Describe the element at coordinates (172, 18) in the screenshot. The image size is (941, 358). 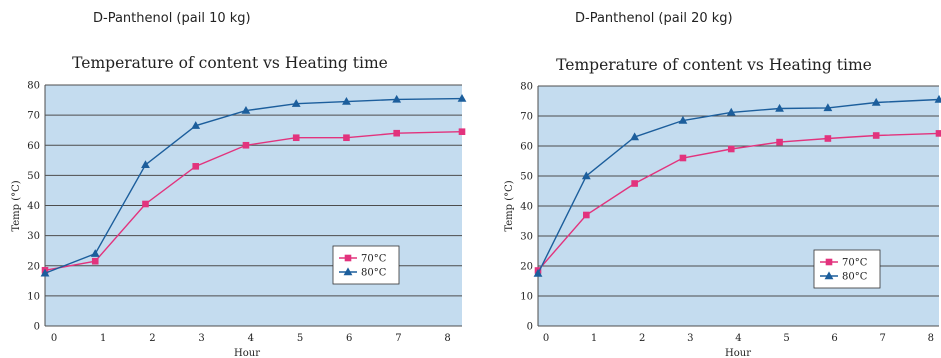
I see `chart-caption-left: D-Panthenol (pail 10 kg)` at that location.